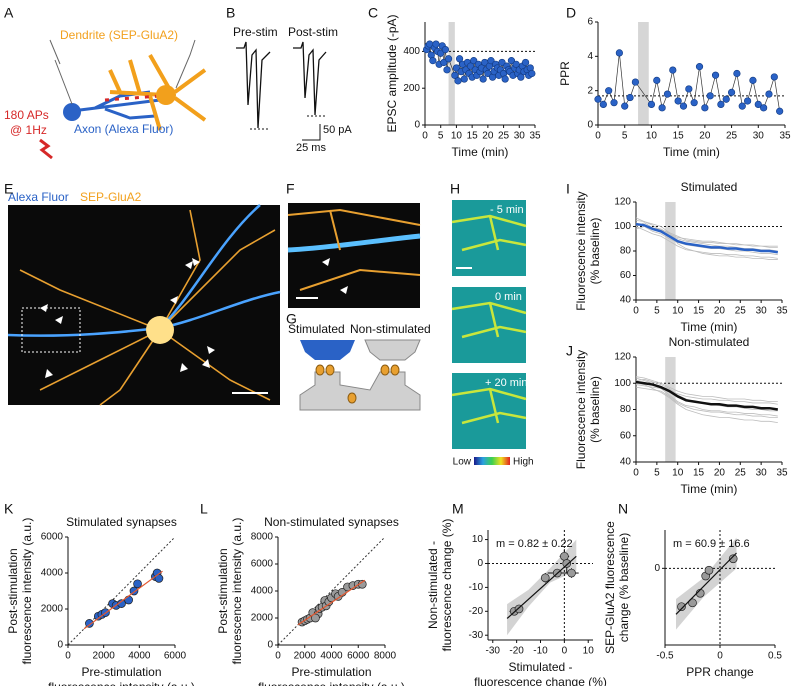 The image size is (794, 686). Describe the element at coordinates (291, 319) in the screenshot. I see `panel-label: G` at that location.